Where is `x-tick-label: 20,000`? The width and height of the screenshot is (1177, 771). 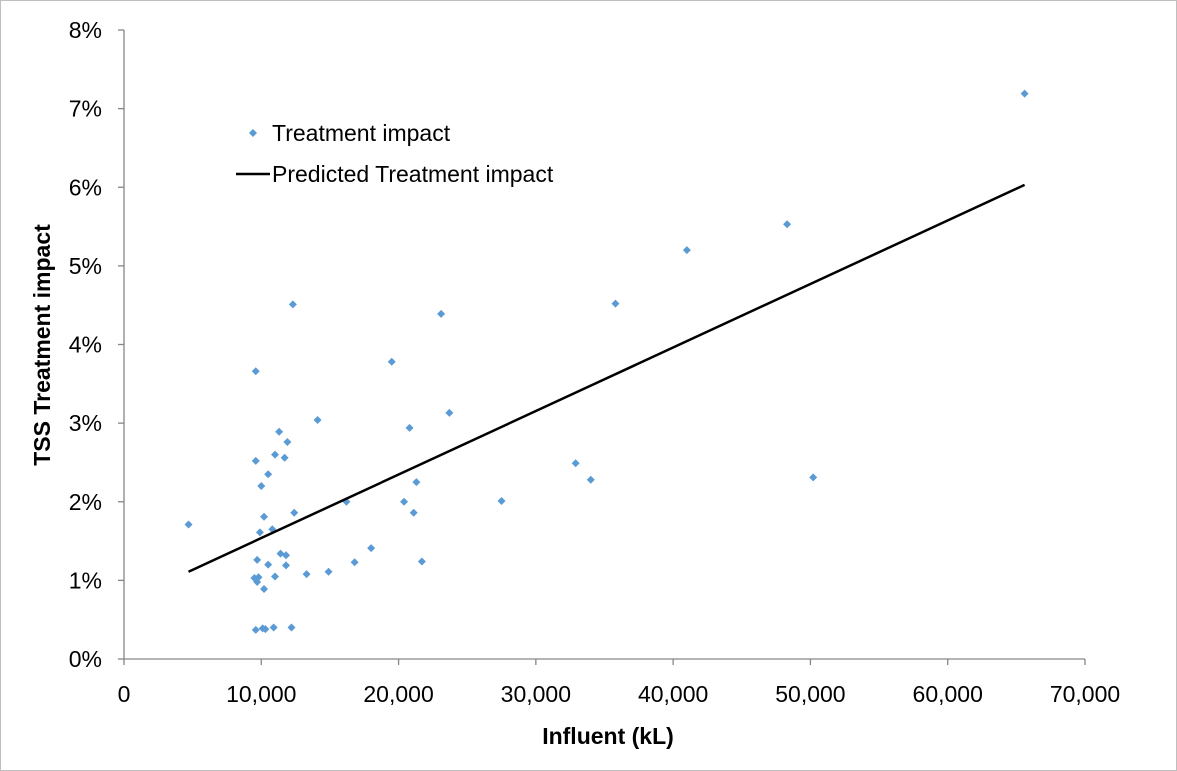 x-tick-label: 20,000 is located at coordinates (398, 694).